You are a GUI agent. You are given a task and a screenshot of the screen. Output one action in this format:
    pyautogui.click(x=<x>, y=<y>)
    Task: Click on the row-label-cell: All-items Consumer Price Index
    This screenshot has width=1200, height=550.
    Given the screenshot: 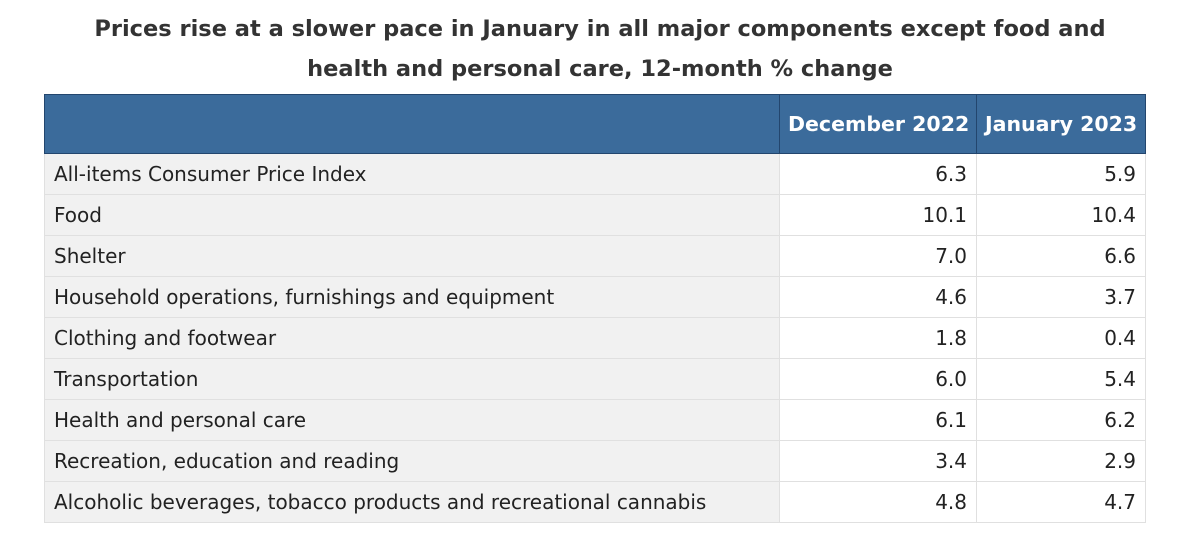 What is the action you would take?
    pyautogui.click(x=412, y=174)
    